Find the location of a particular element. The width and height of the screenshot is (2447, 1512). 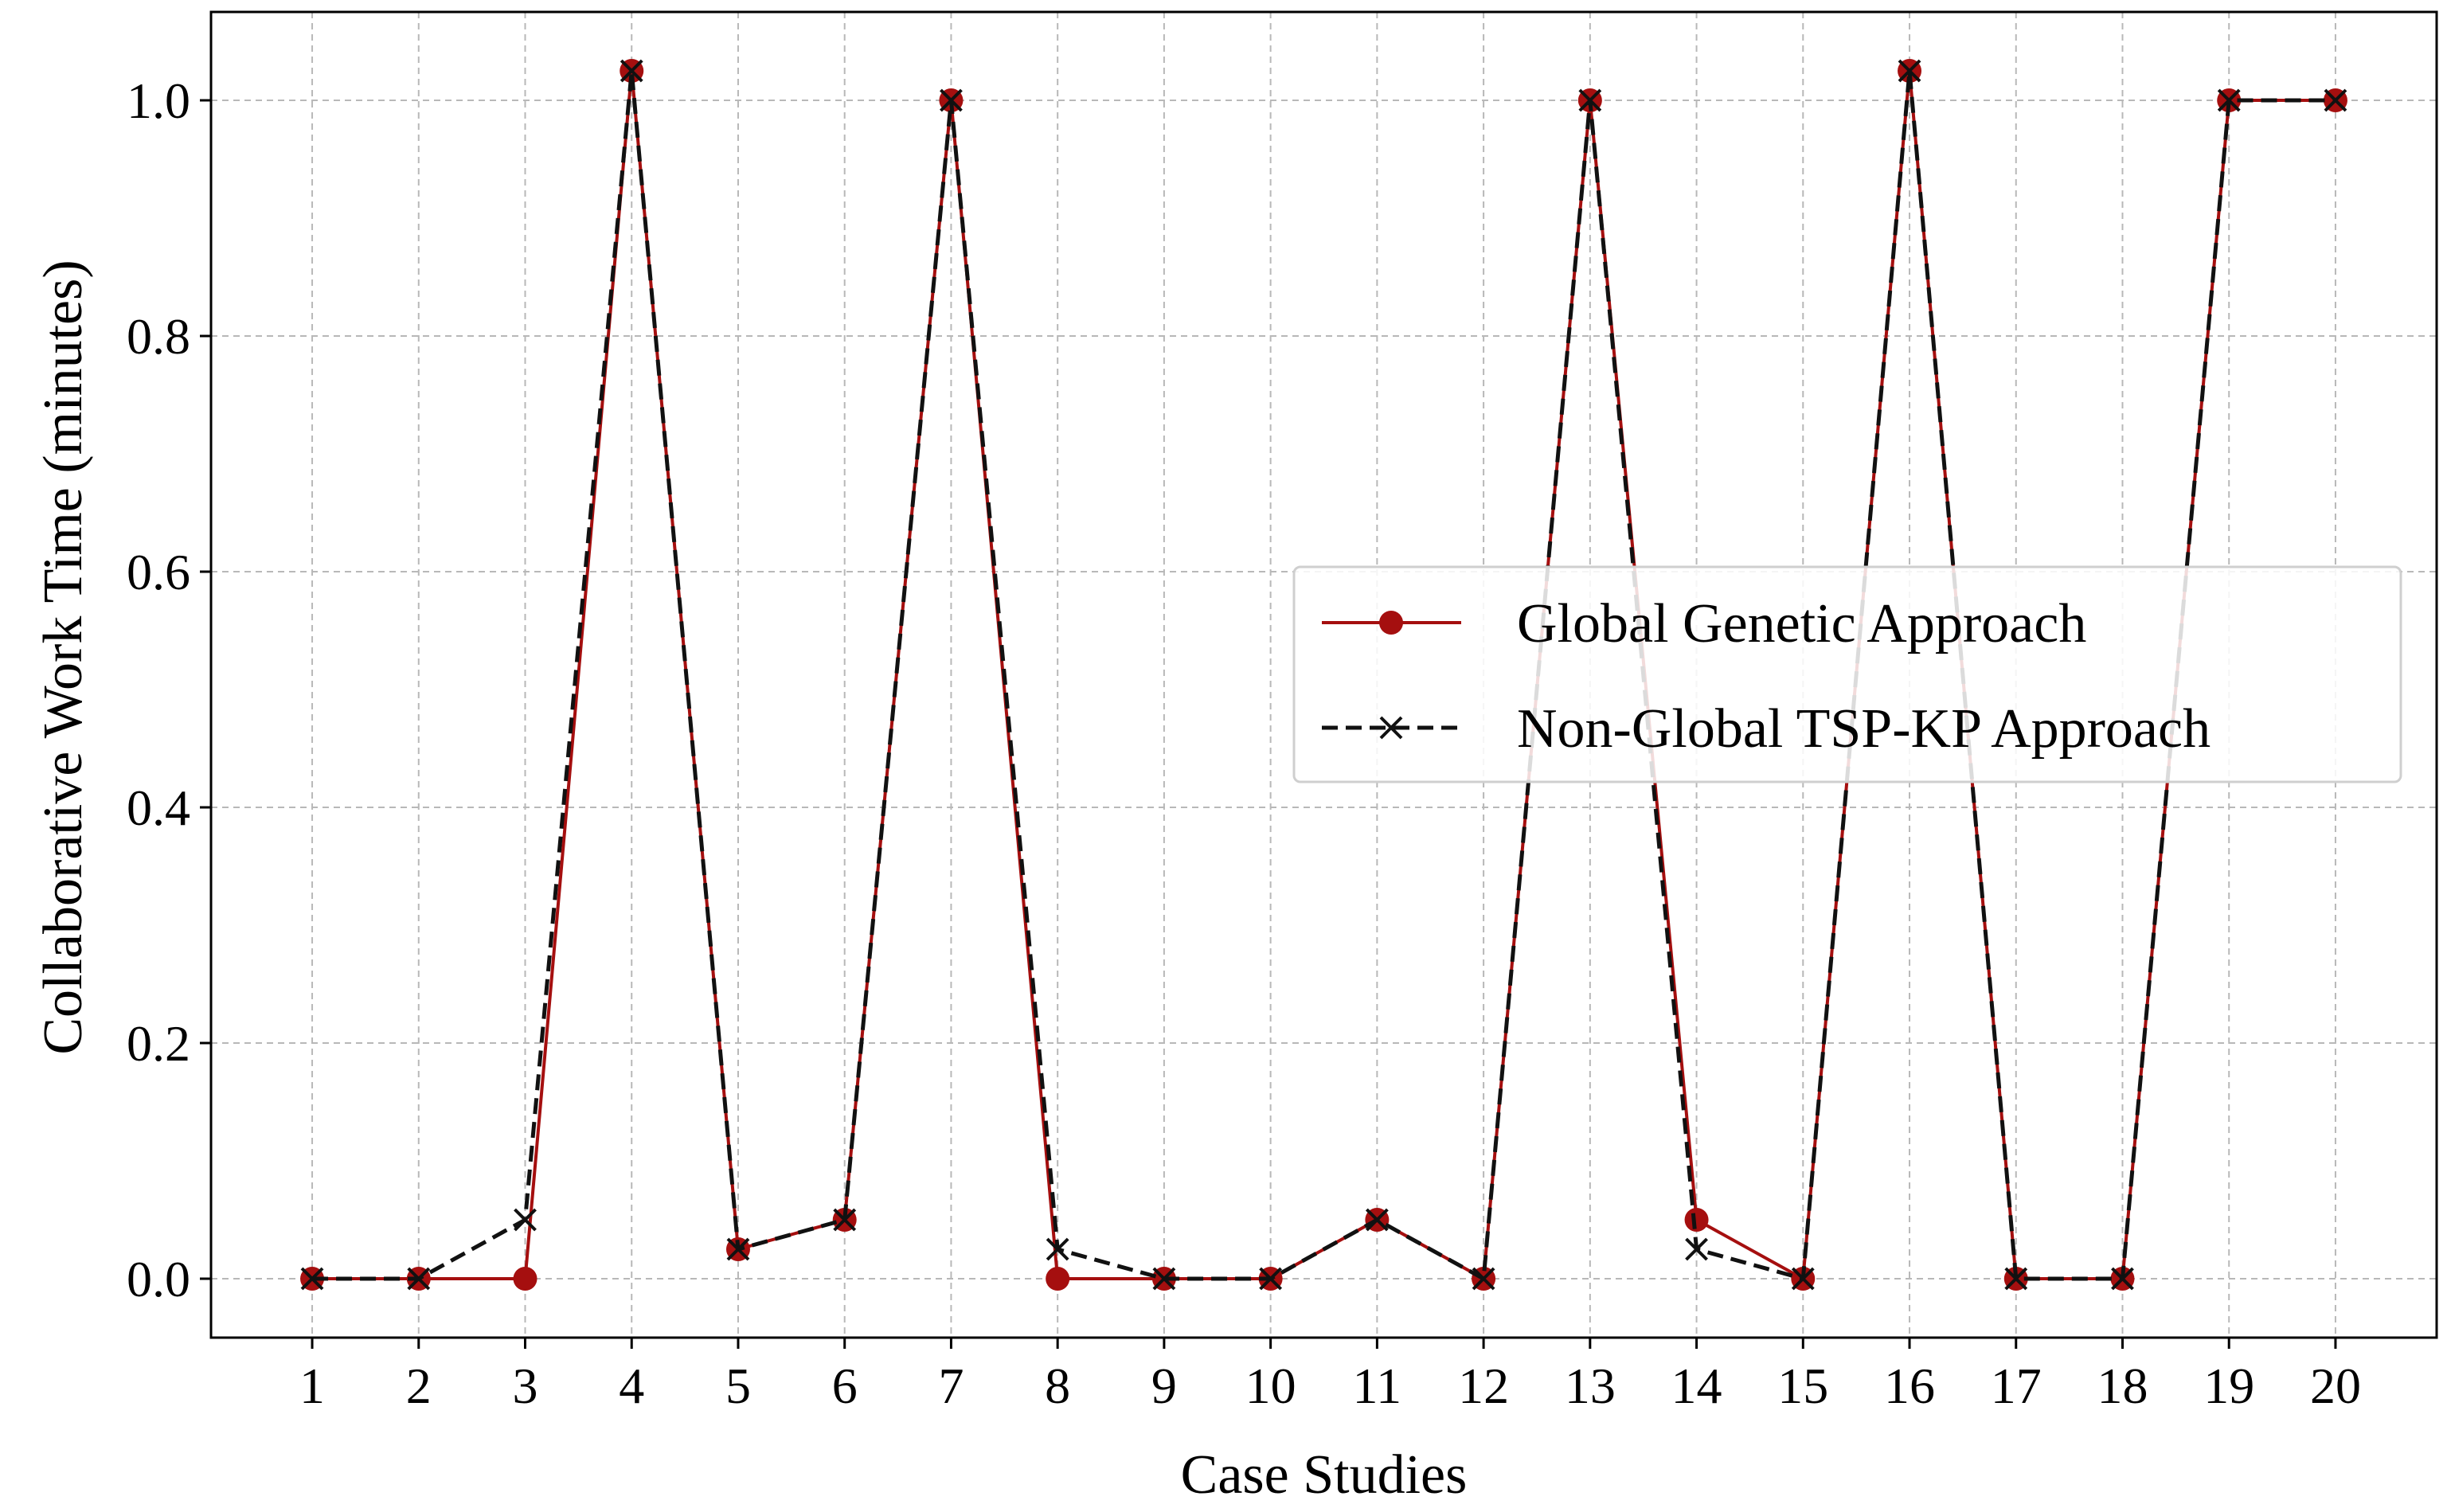

x-tick-label: 17 is located at coordinates (2017, 1386).